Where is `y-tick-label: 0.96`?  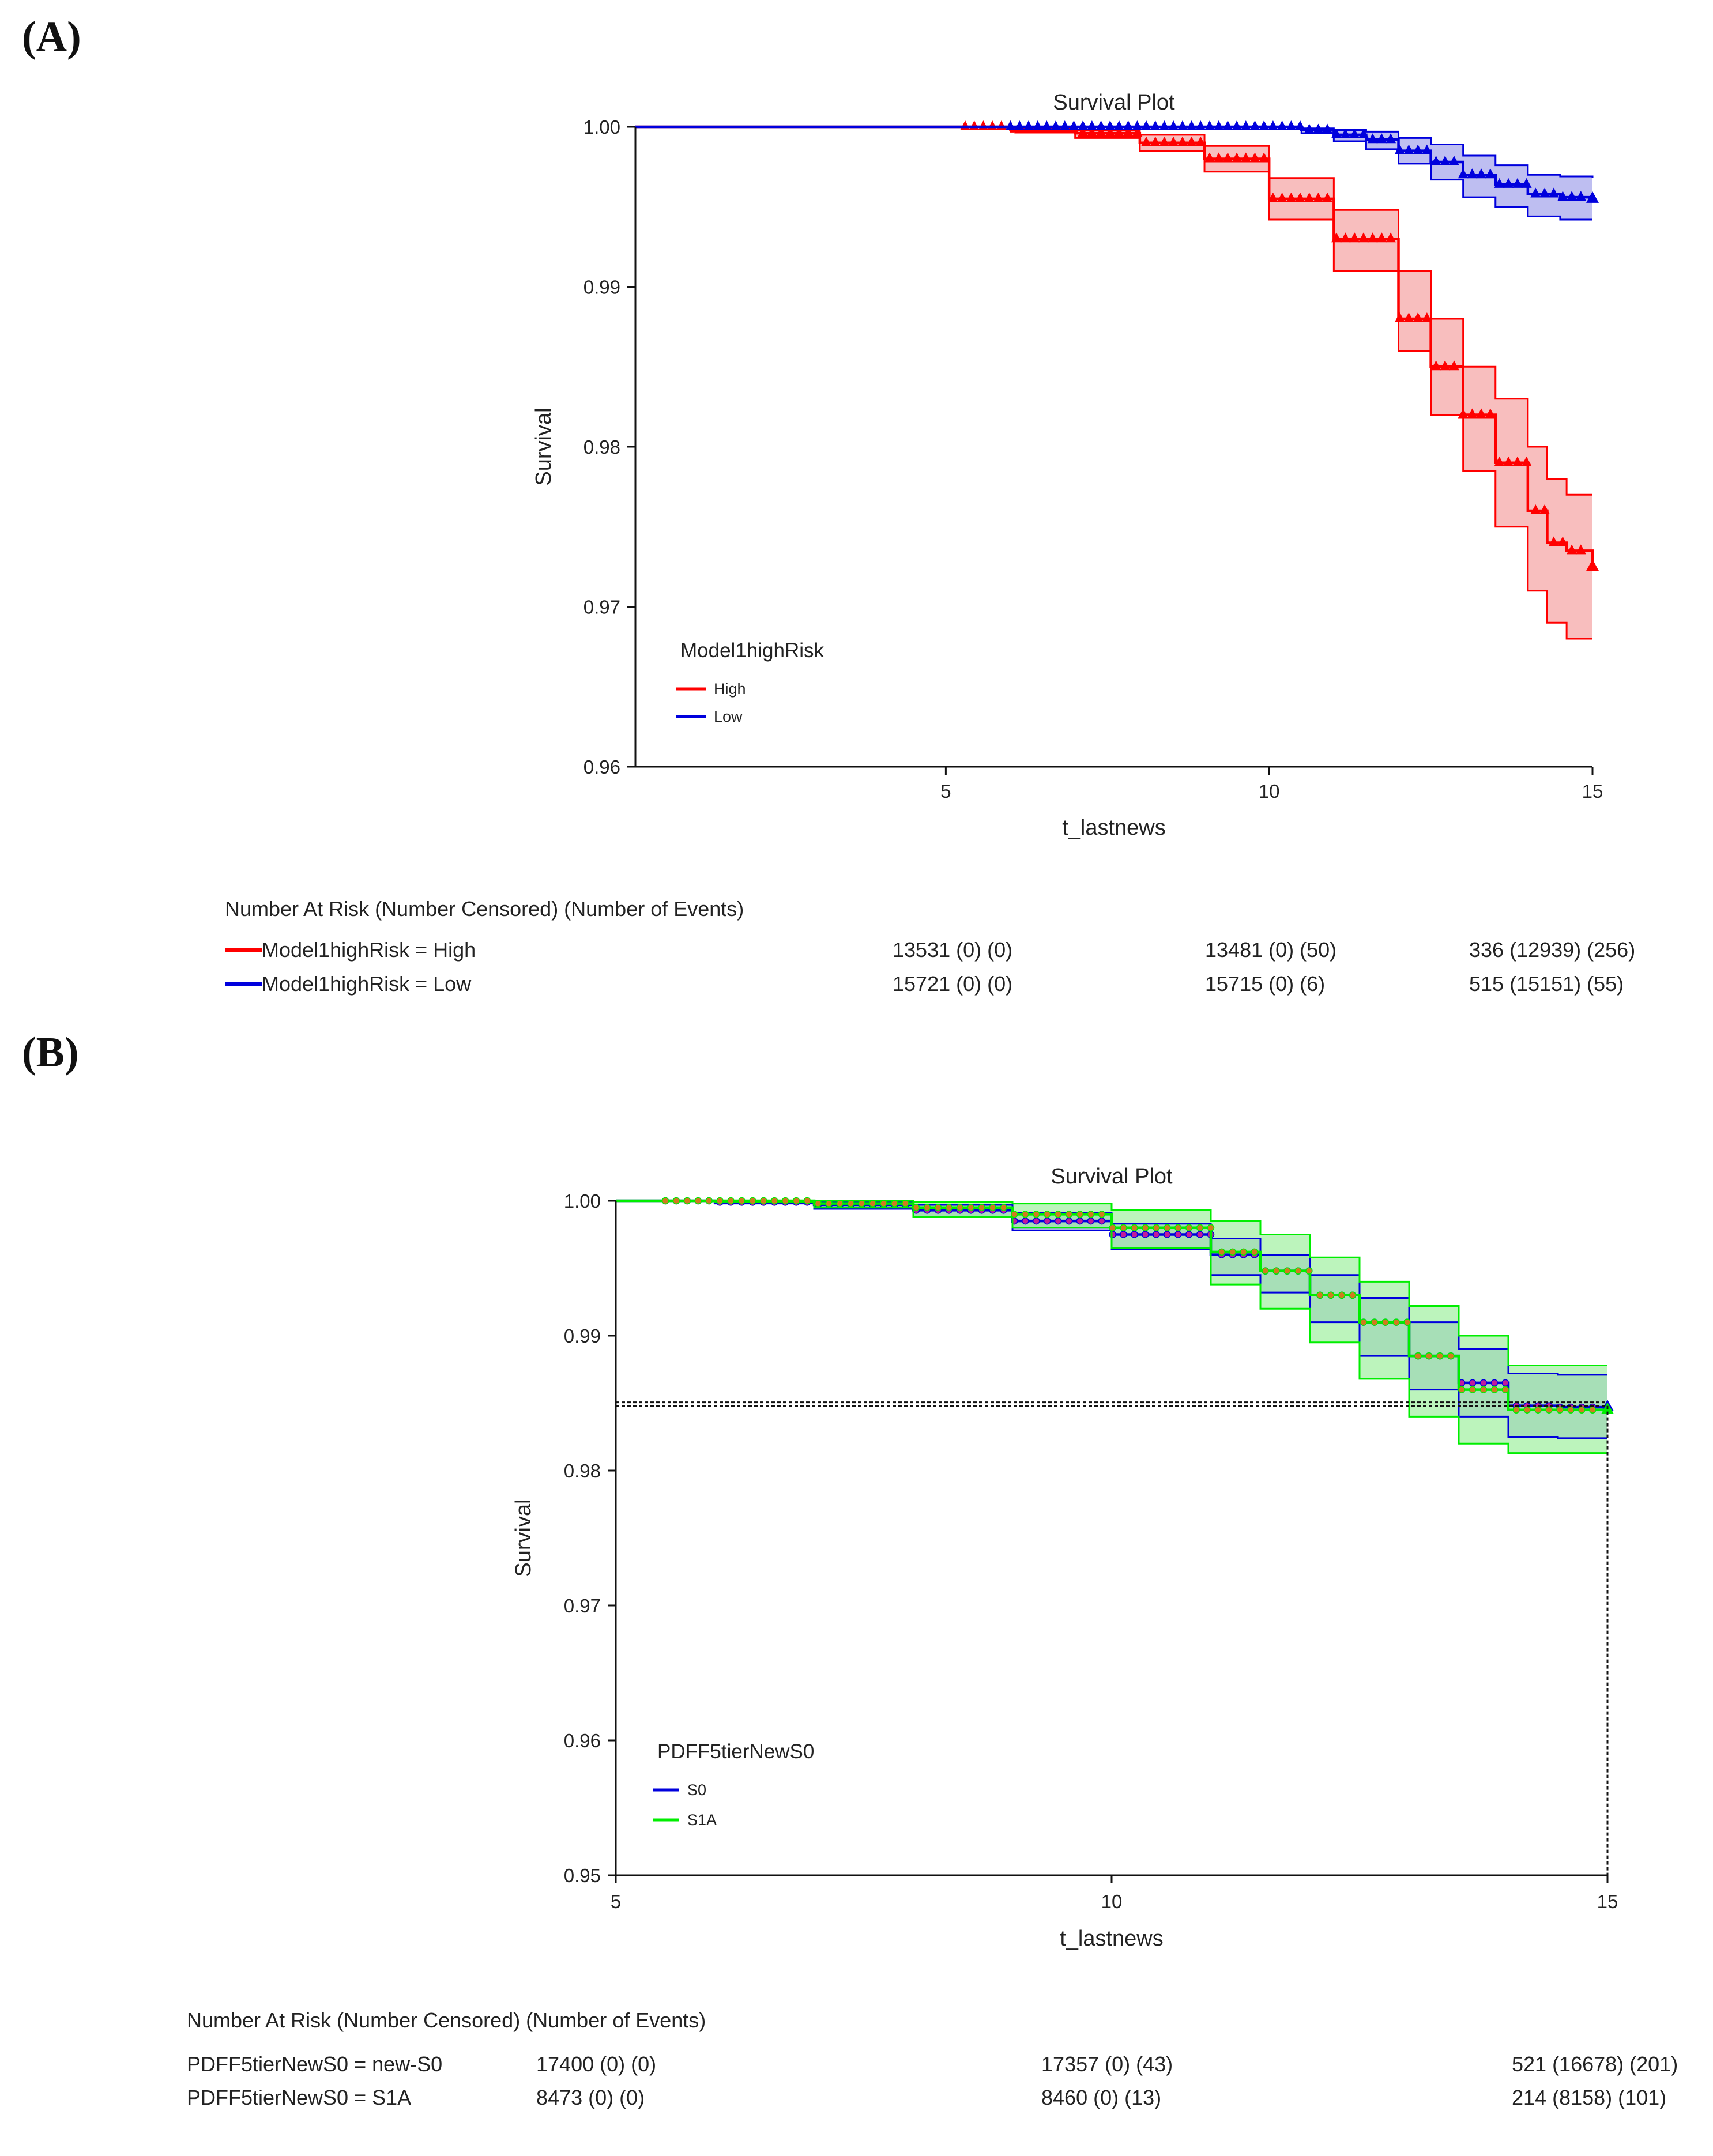 y-tick-label: 0.96 is located at coordinates (602, 767).